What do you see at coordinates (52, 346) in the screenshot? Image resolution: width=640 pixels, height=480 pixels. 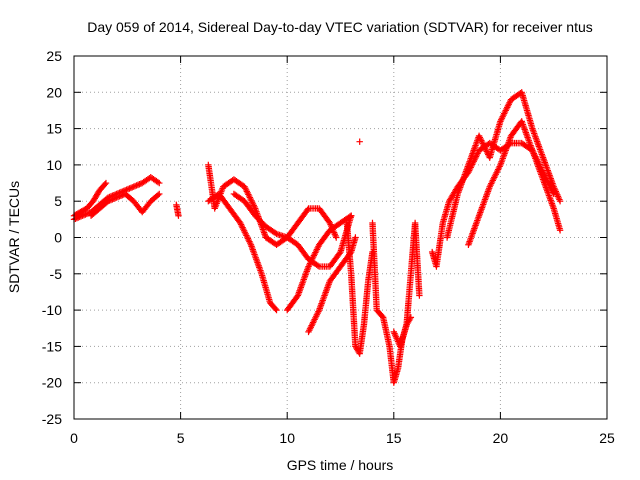 I see `y-tick-label: -15` at bounding box center [52, 346].